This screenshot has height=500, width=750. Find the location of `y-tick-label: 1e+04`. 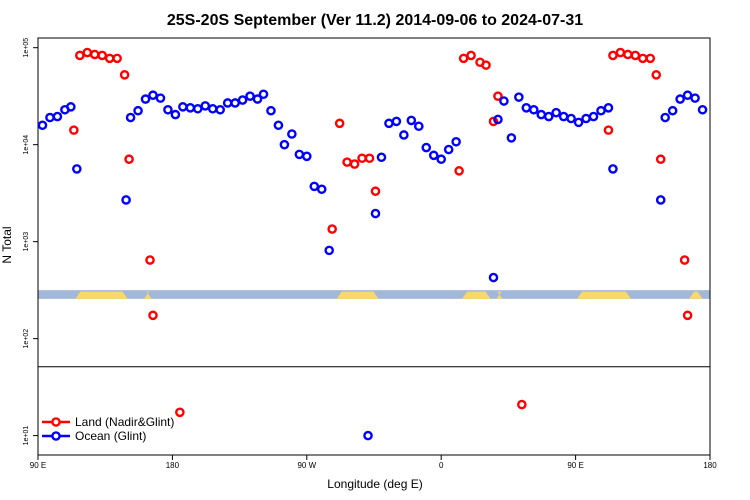

y-tick-label: 1e+04 is located at coordinates (26, 145).